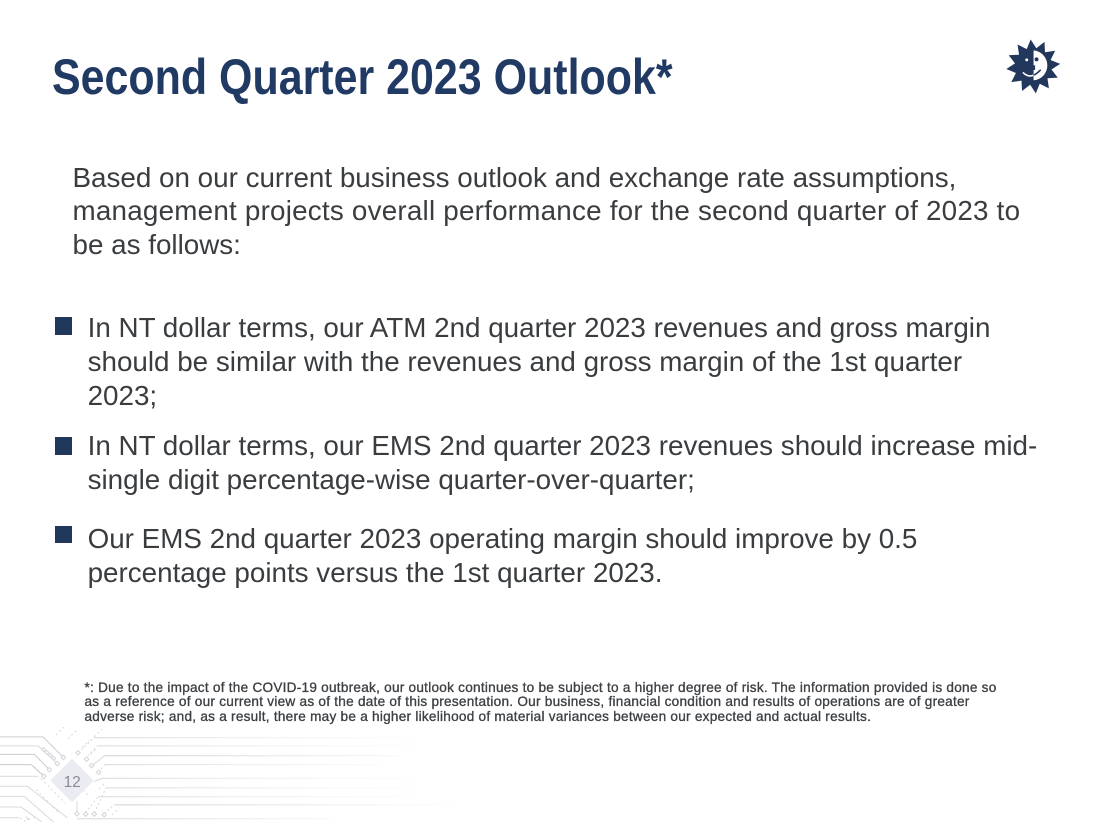  I want to click on svg-text: 12, so click(72, 782).